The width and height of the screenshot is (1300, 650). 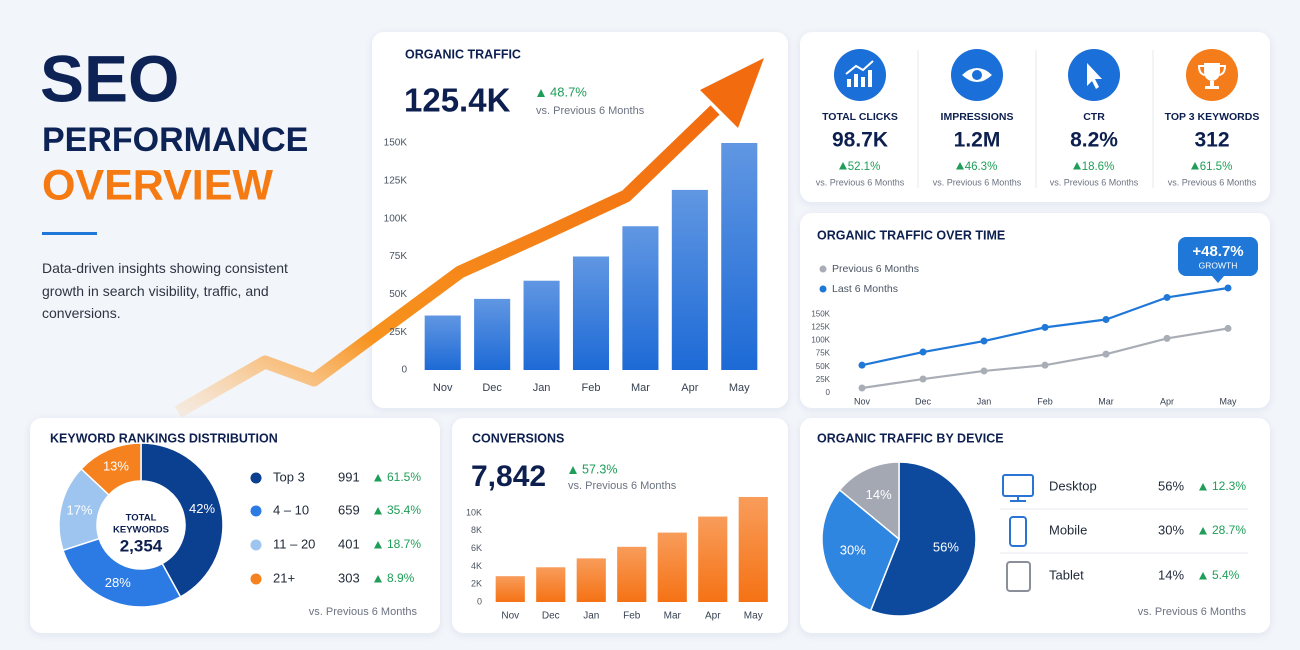 I want to click on chart-title: KEYWORD RANKINGS DISTRIBUTION, so click(x=164, y=438).